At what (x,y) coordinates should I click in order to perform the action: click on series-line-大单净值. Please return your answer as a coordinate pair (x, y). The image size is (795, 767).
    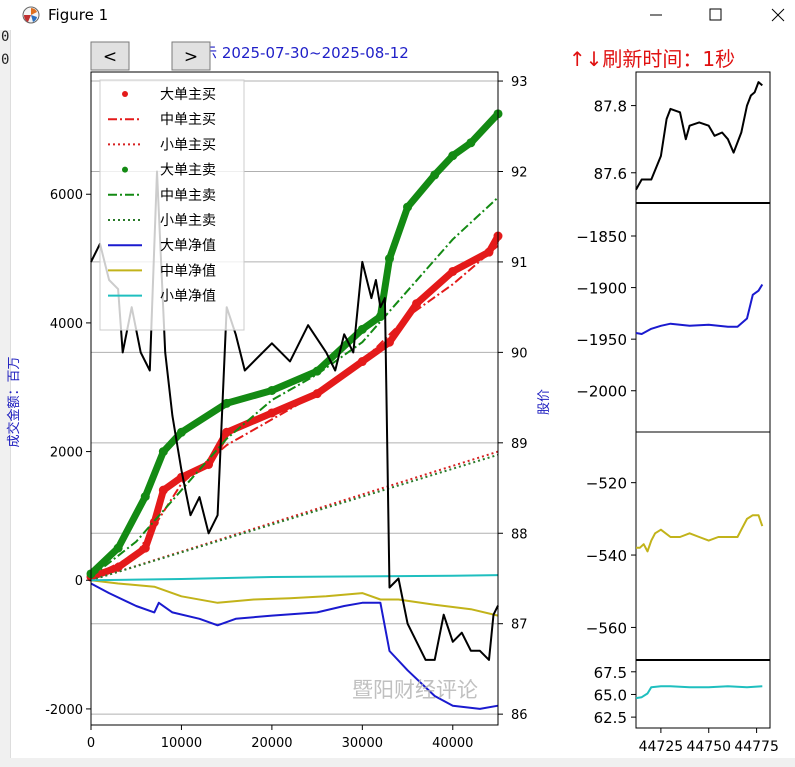
    Looking at the image, I should click on (294, 646).